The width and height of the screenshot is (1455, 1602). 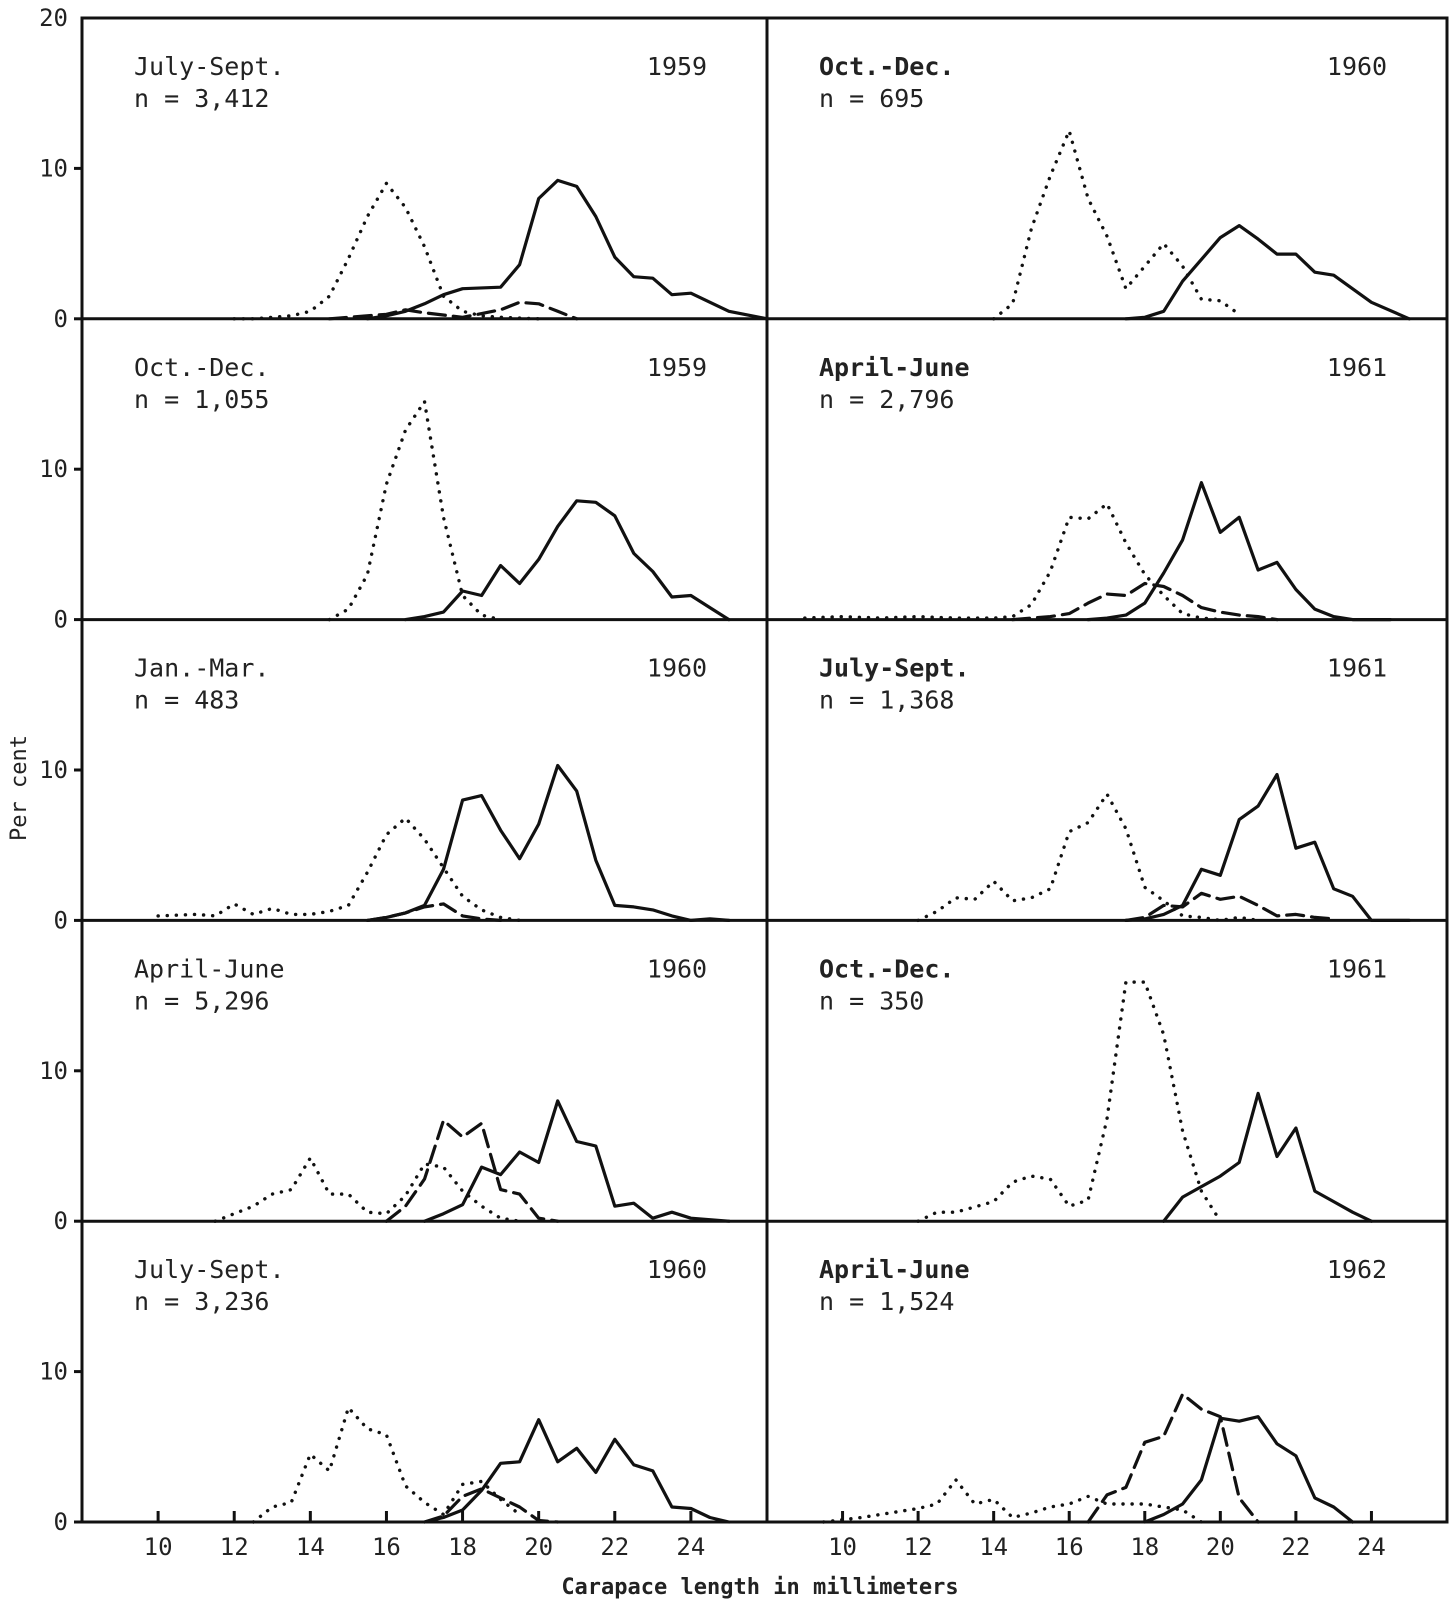 I want to click on x-axis-label: Carapace length in millimeters, so click(x=759, y=1587).